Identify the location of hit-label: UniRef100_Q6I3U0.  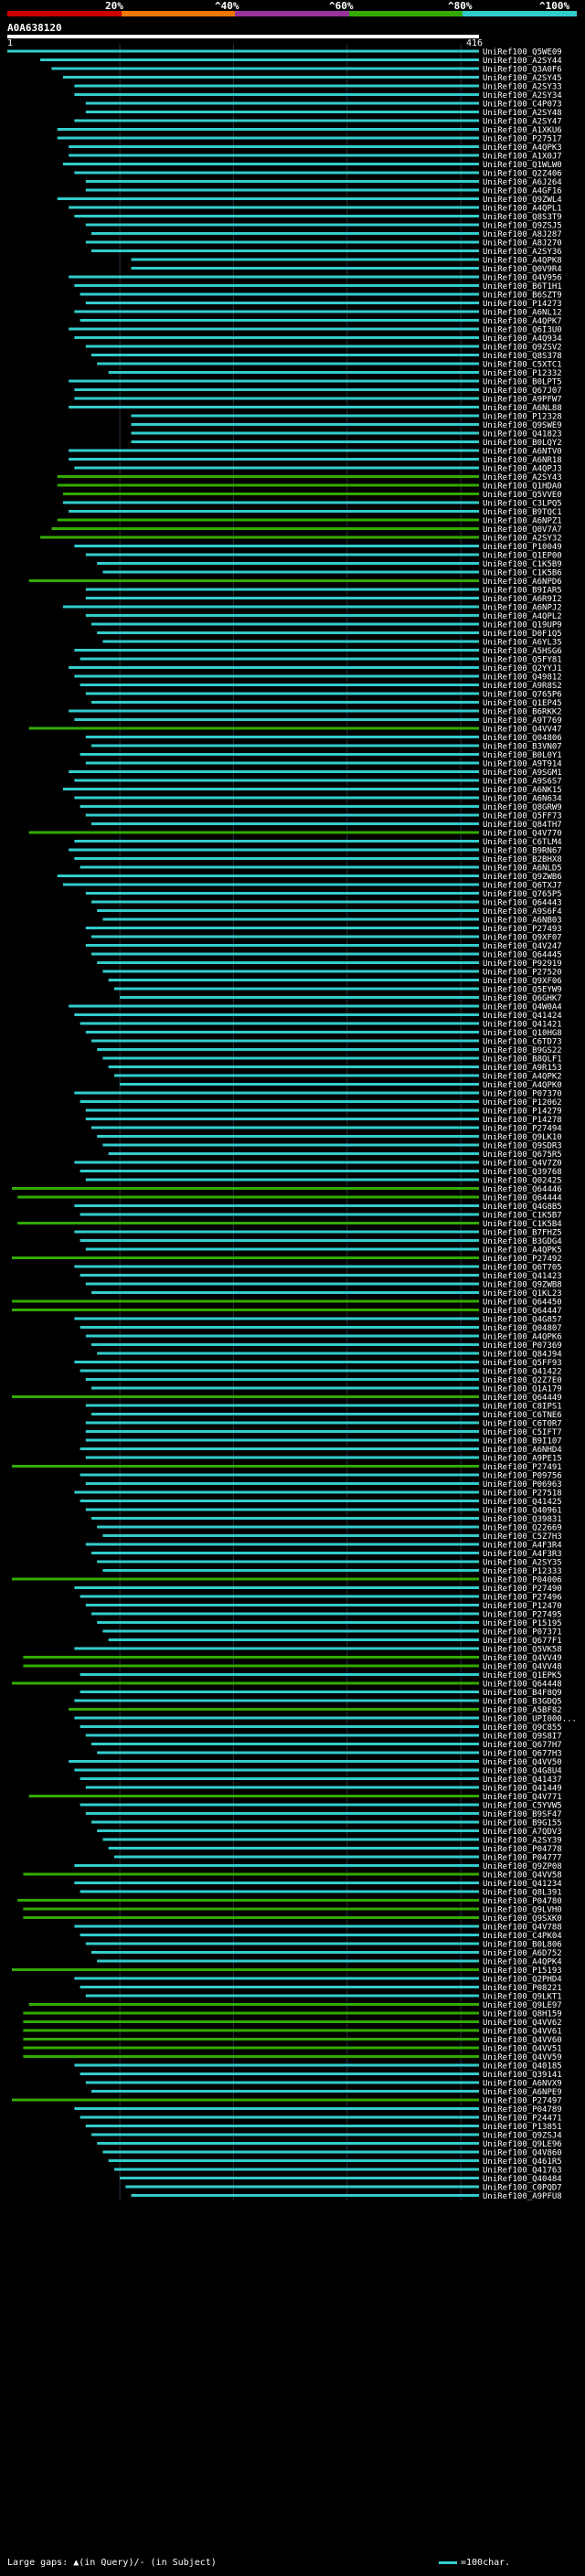
(522, 330).